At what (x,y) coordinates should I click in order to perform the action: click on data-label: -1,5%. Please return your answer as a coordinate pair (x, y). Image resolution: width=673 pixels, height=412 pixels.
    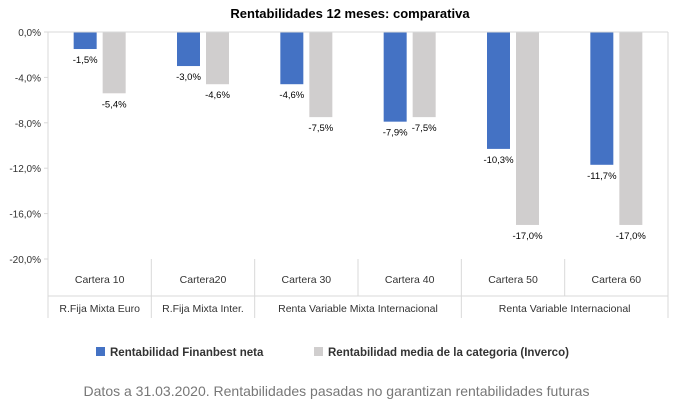
    Looking at the image, I should click on (85, 60).